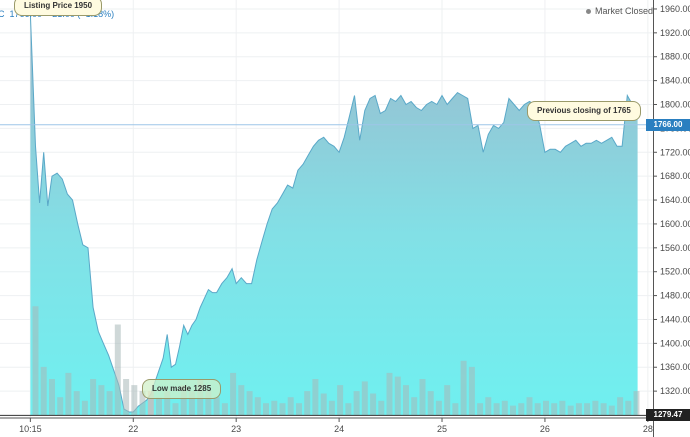 Image resolution: width=690 pixels, height=437 pixels. What do you see at coordinates (675, 391) in the screenshot?
I see `y-tick-label: 1320.00` at bounding box center [675, 391].